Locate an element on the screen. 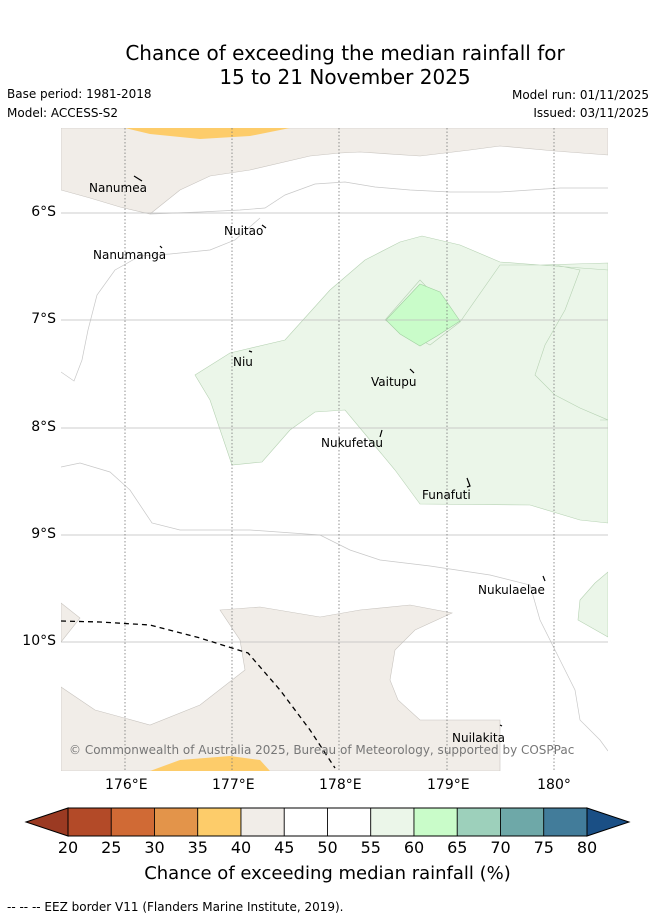 The height and width of the screenshot is (919, 655). place-label-funafuti: Funafuti is located at coordinates (446, 495).